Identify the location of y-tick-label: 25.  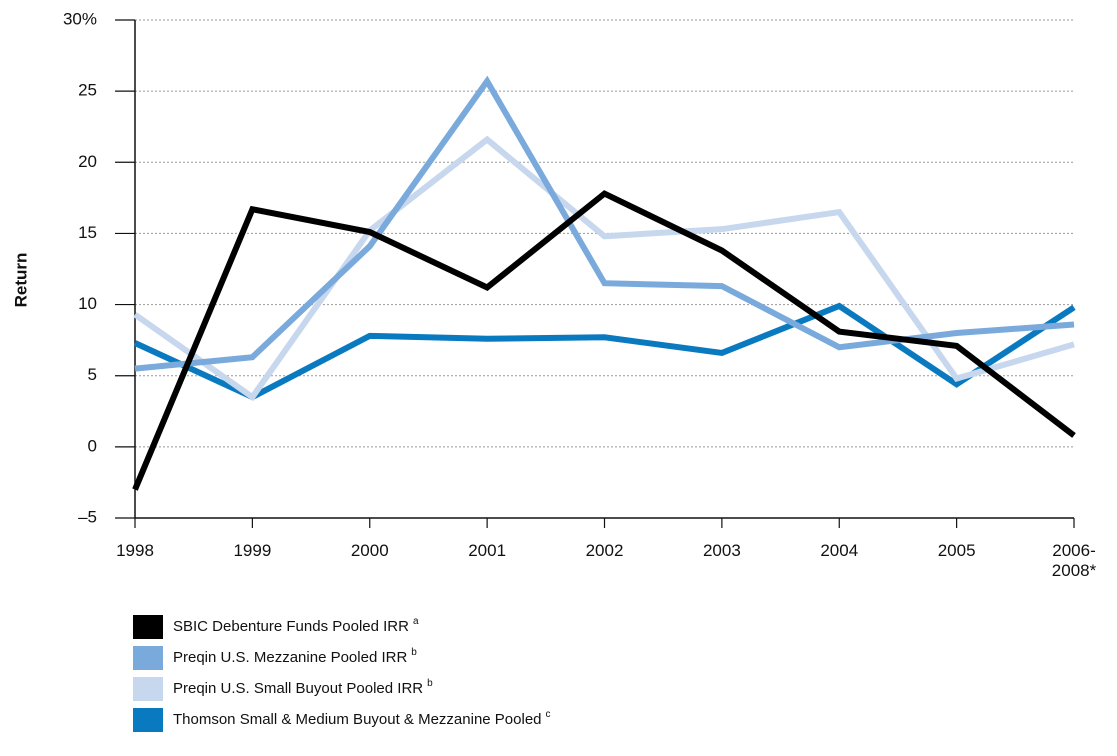
(87, 90).